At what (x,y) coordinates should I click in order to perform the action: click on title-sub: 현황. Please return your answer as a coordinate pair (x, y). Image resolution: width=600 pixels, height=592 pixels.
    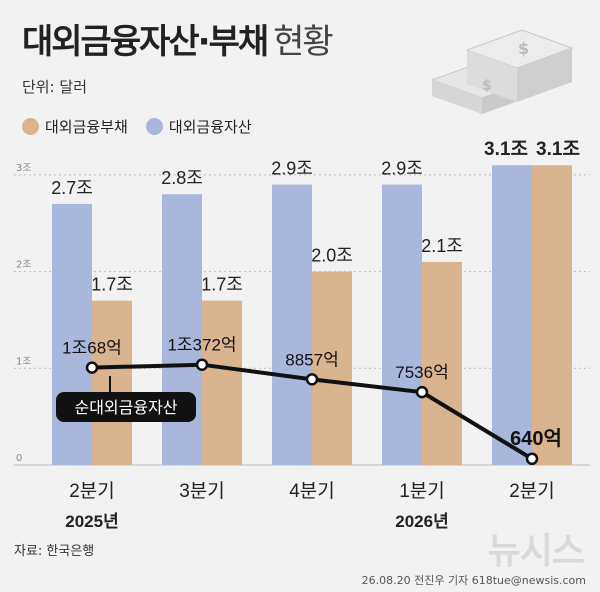
    Looking at the image, I should click on (303, 42).